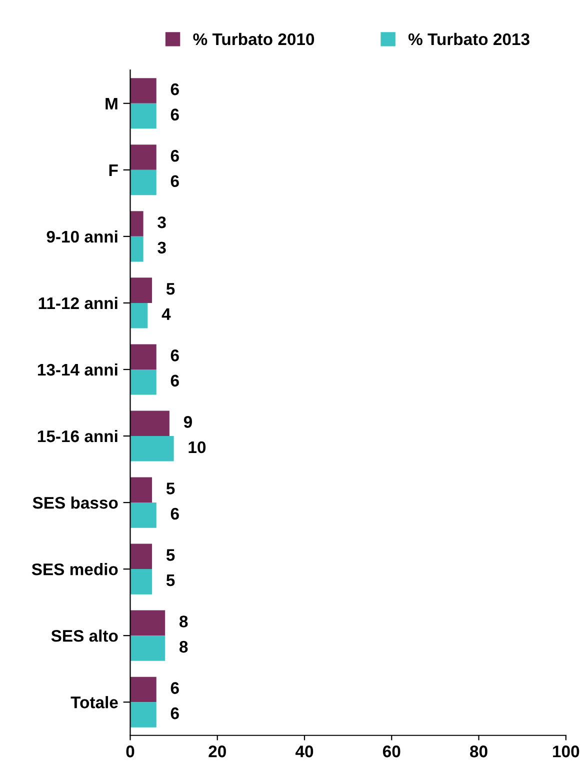 This screenshot has width=584, height=779. I want to click on y-tick-label: SES basso, so click(75, 502).